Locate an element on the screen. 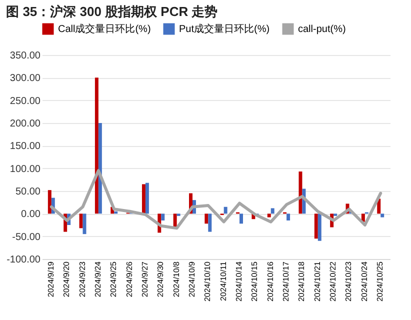  chart-title: 图 35：沪深 300 股指期权 PCR 走势 is located at coordinates (112, 11).